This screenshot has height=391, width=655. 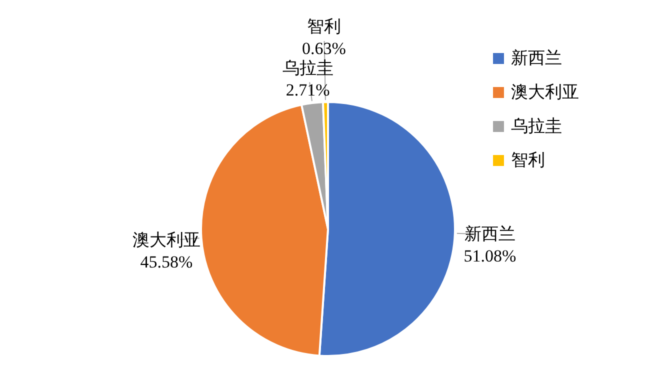 I want to click on data-label: 51.08%, so click(x=490, y=256).